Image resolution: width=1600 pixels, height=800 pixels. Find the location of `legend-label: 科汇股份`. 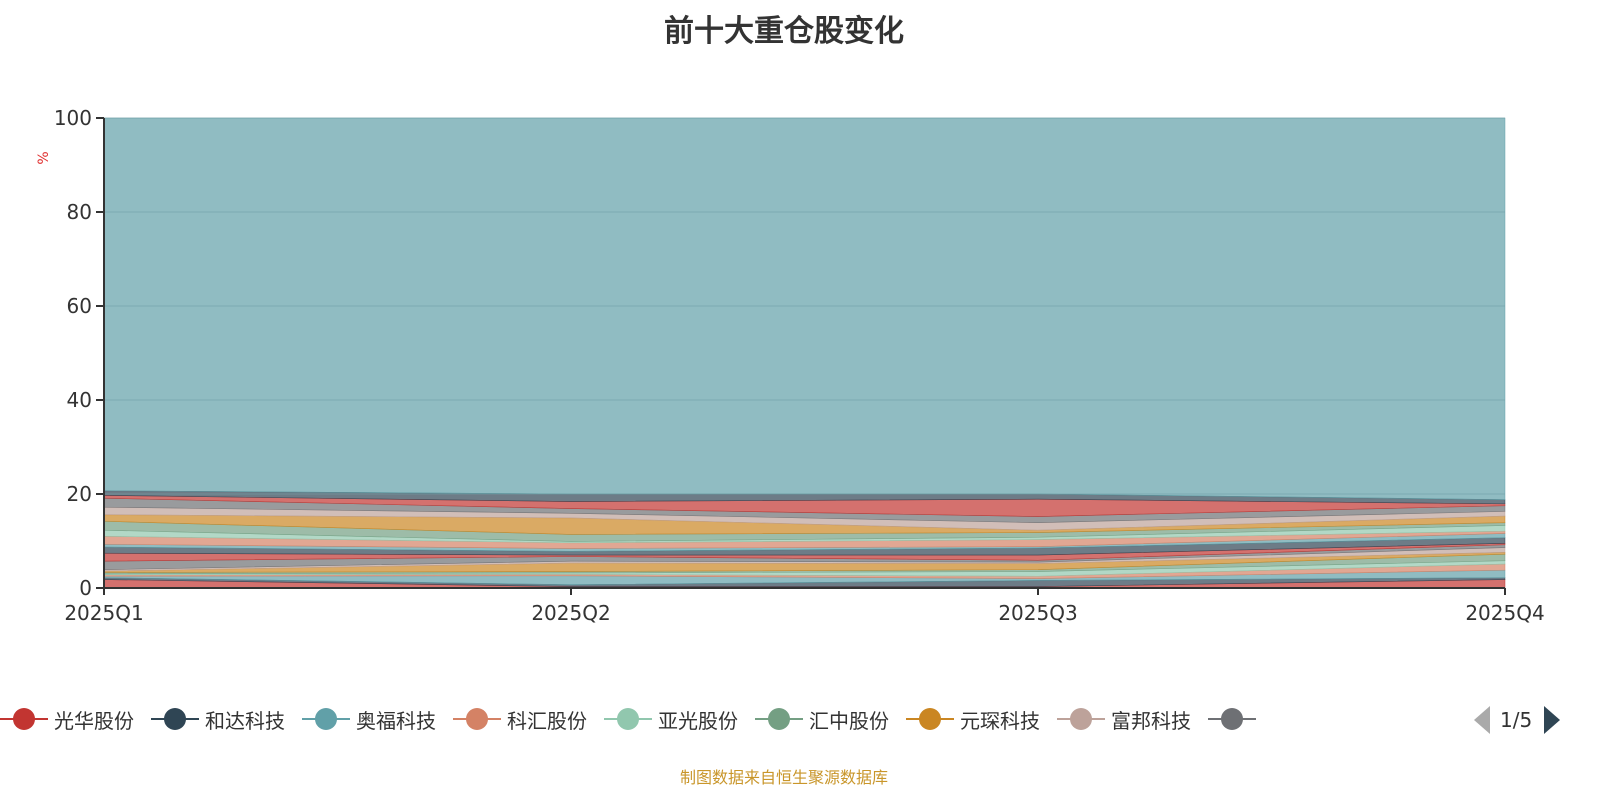

legend-label: 科汇股份 is located at coordinates (547, 720).